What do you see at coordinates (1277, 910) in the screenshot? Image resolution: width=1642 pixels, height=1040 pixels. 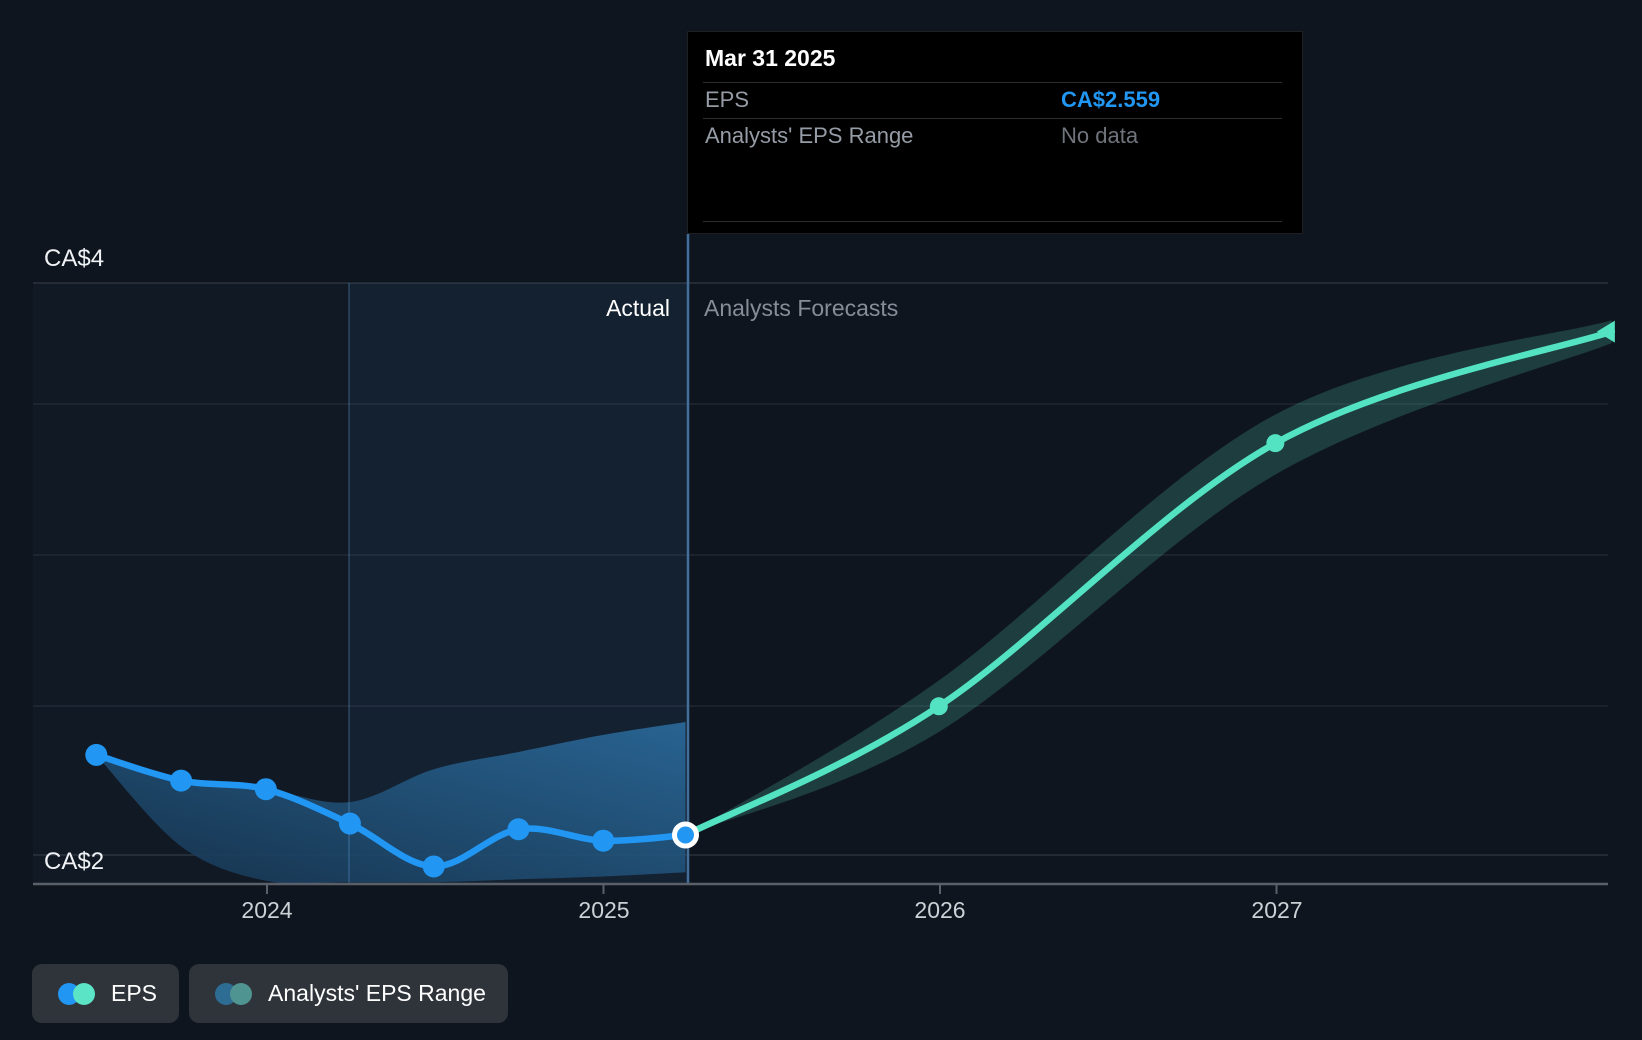 I see `x-axis-label-2027: 2027` at bounding box center [1277, 910].